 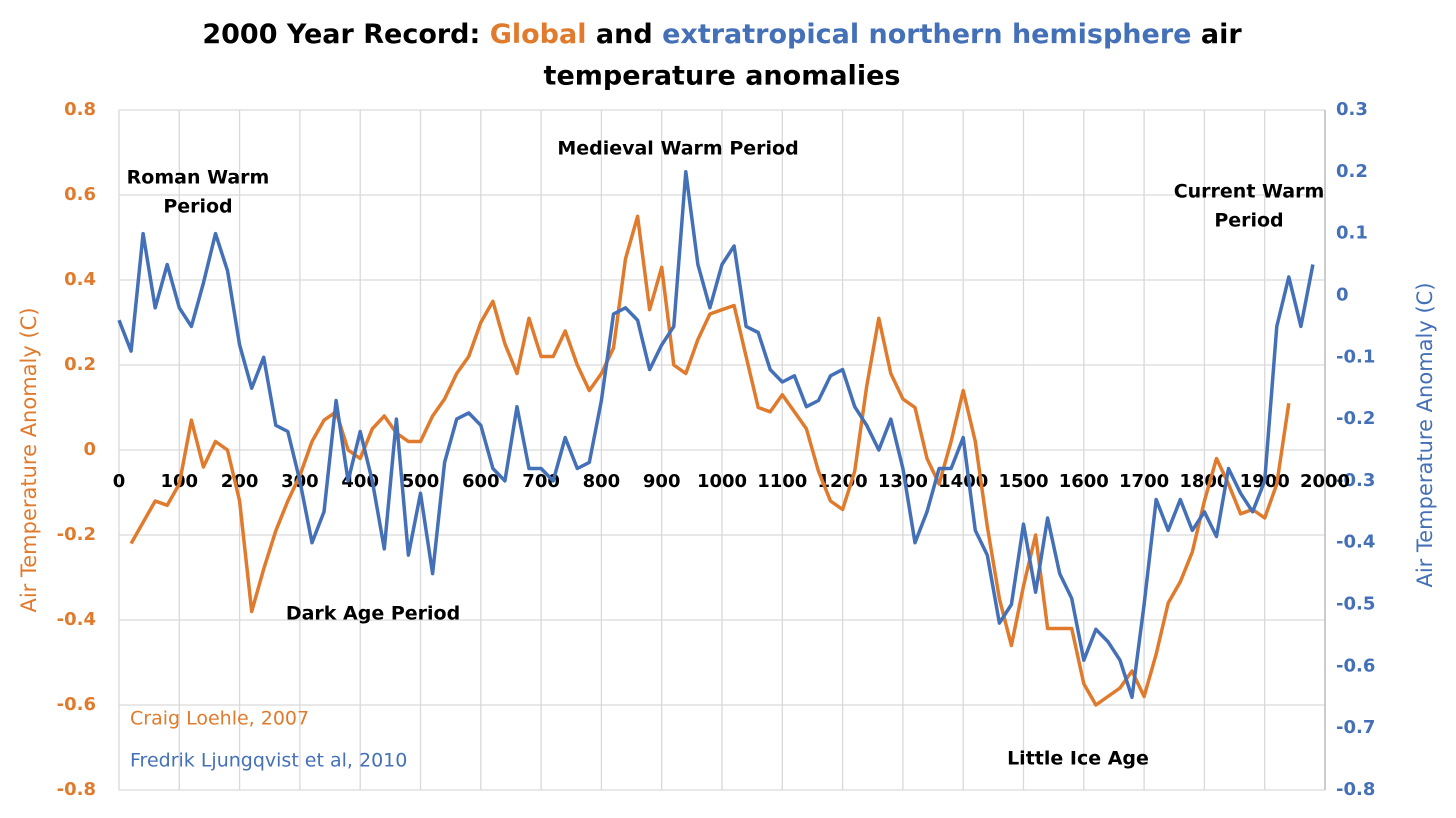 What do you see at coordinates (1355, 480) in the screenshot?
I see `y2-tick-label: -0.3` at bounding box center [1355, 480].